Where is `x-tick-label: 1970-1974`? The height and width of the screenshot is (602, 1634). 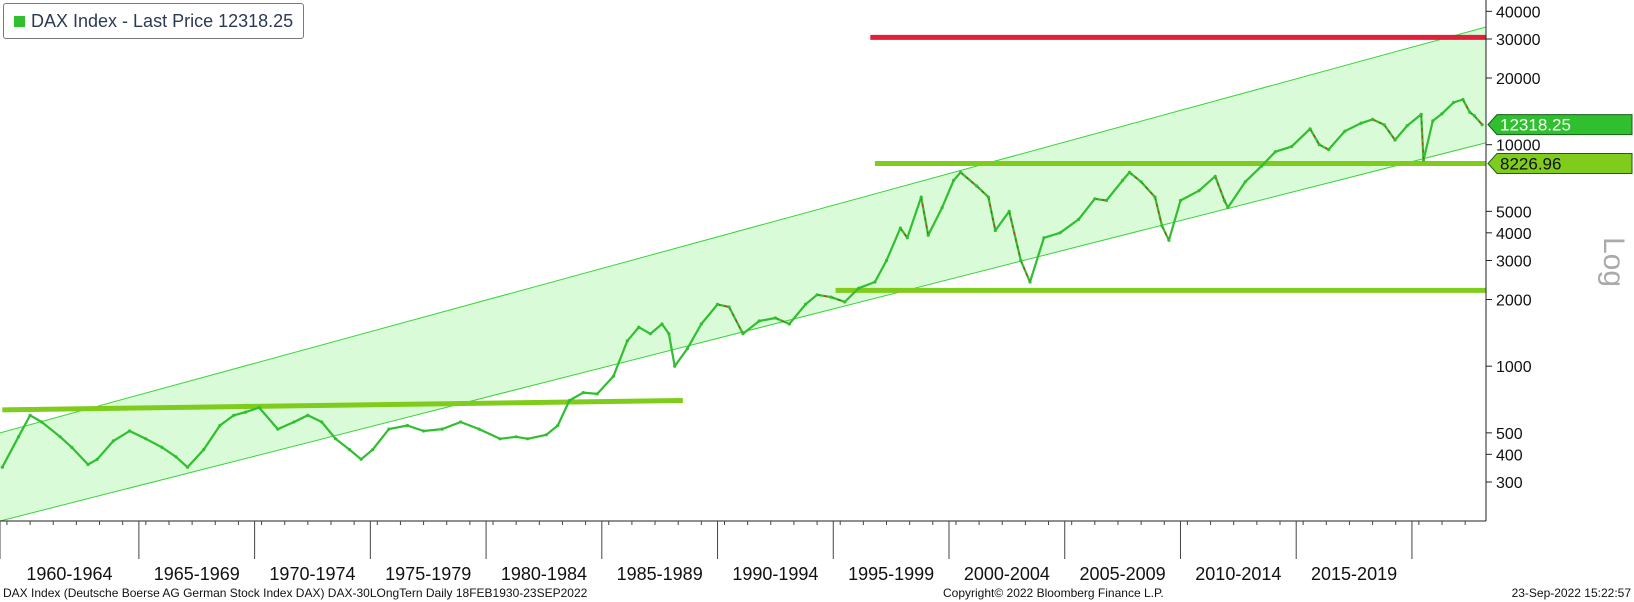 x-tick-label: 1970-1974 is located at coordinates (312, 574).